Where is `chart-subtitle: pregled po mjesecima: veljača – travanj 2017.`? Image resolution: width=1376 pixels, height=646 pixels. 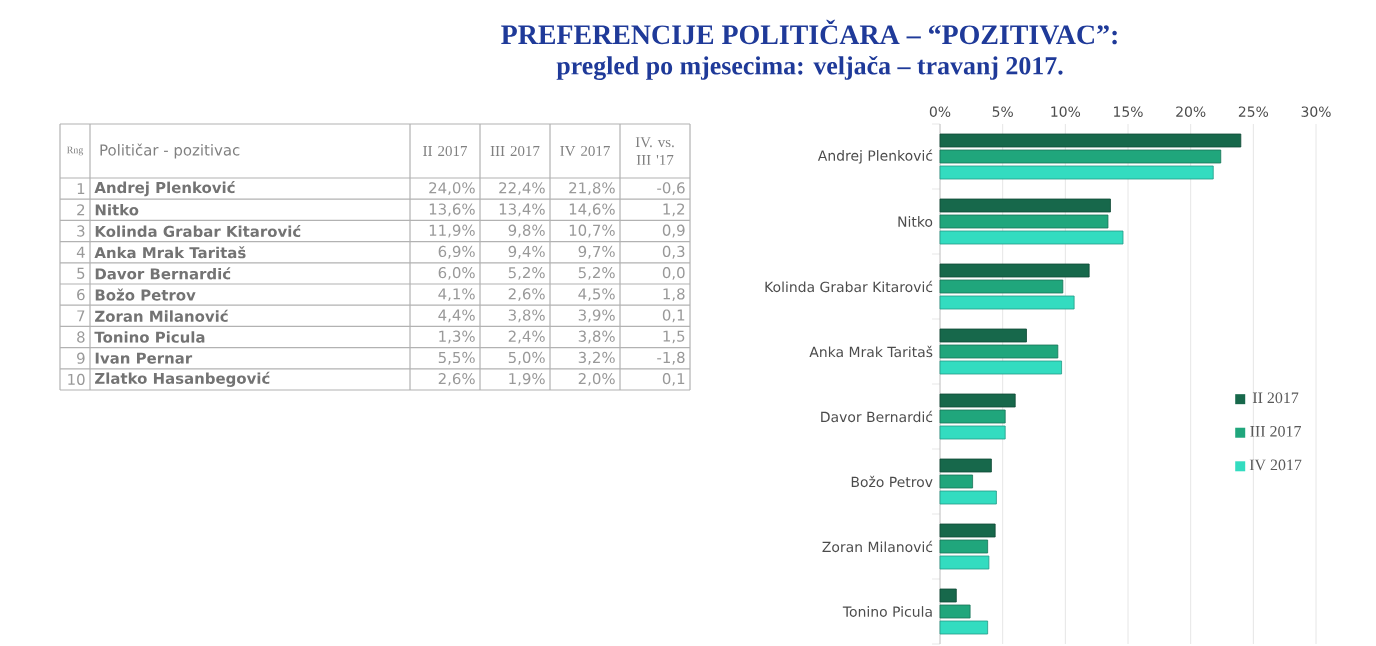 chart-subtitle: pregled po mjesecima: veljača – travanj 2017. is located at coordinates (809, 67).